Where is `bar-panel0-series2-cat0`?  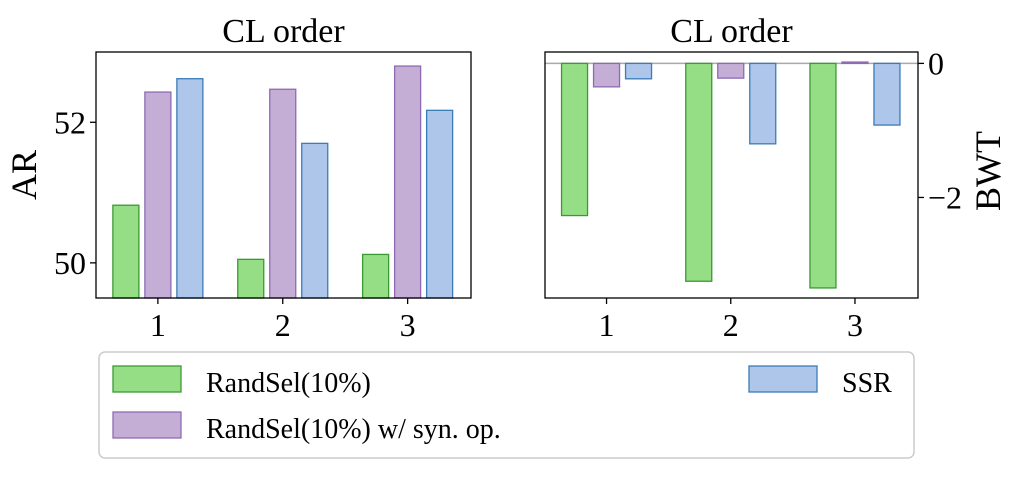 bar-panel0-series2-cat0 is located at coordinates (190, 188).